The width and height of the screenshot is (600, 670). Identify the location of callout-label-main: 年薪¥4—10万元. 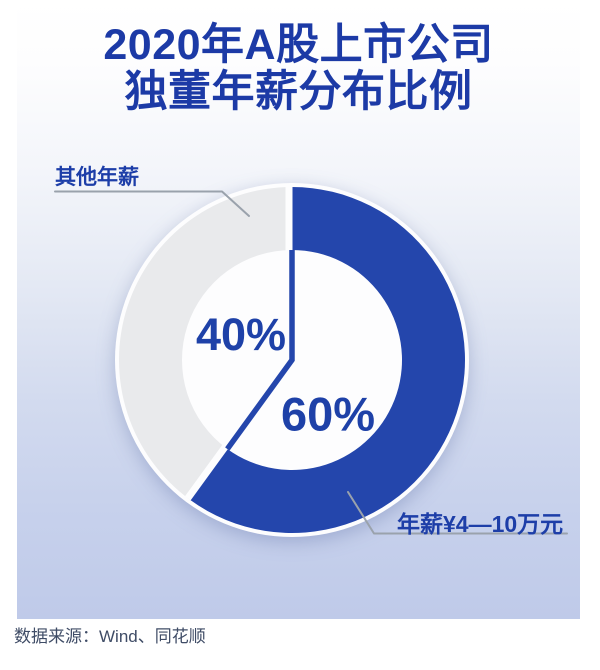
(480, 524).